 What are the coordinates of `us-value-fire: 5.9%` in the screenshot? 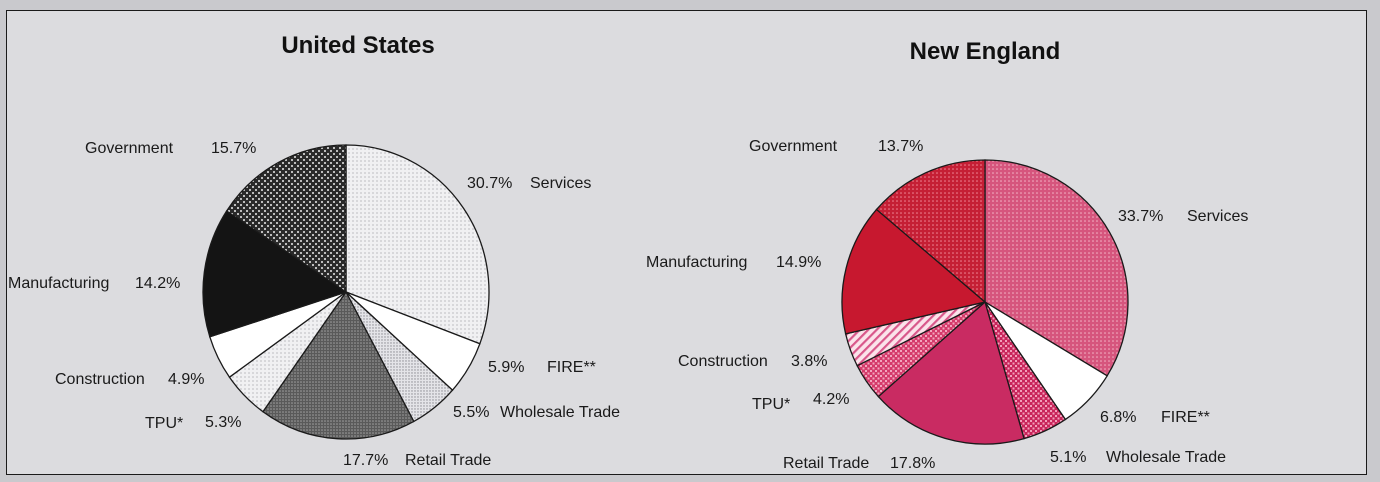 It's located at (506, 367).